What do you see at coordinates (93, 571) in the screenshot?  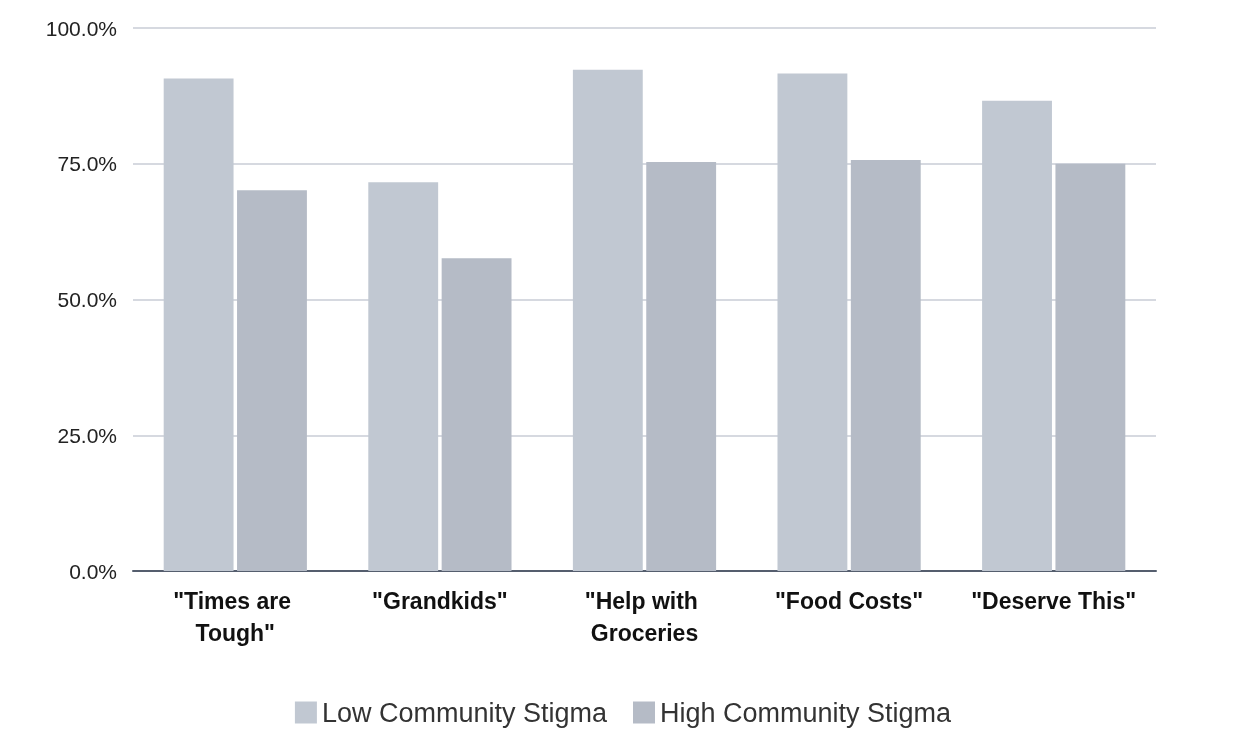 I see `y-tick-label: 0.0%` at bounding box center [93, 571].